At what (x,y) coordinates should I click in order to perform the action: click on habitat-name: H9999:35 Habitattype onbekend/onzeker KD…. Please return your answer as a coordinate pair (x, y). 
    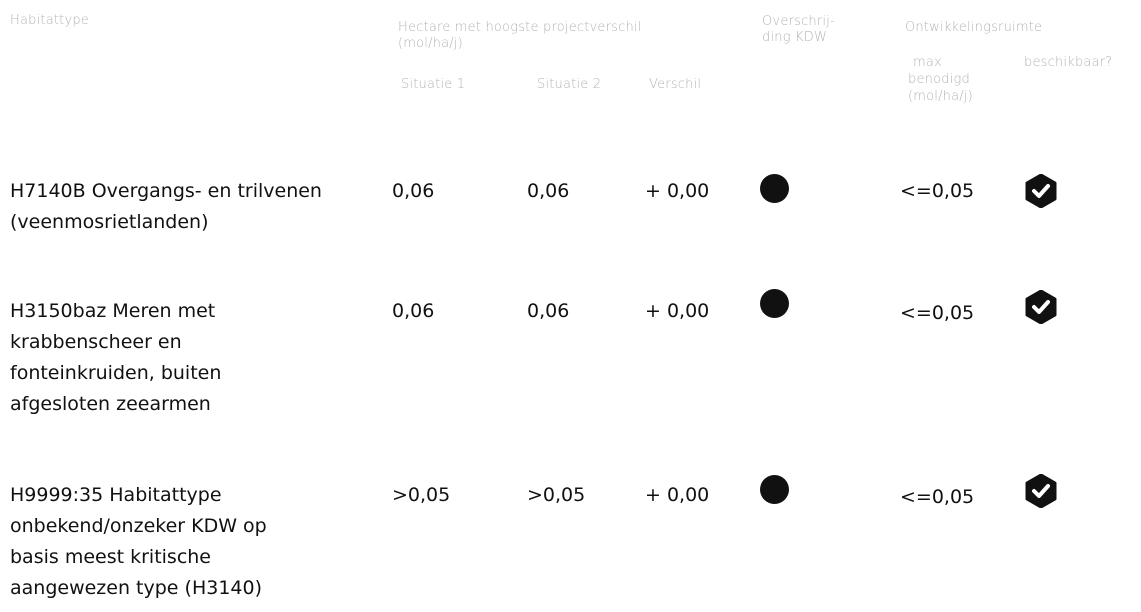
    Looking at the image, I should click on (138, 541).